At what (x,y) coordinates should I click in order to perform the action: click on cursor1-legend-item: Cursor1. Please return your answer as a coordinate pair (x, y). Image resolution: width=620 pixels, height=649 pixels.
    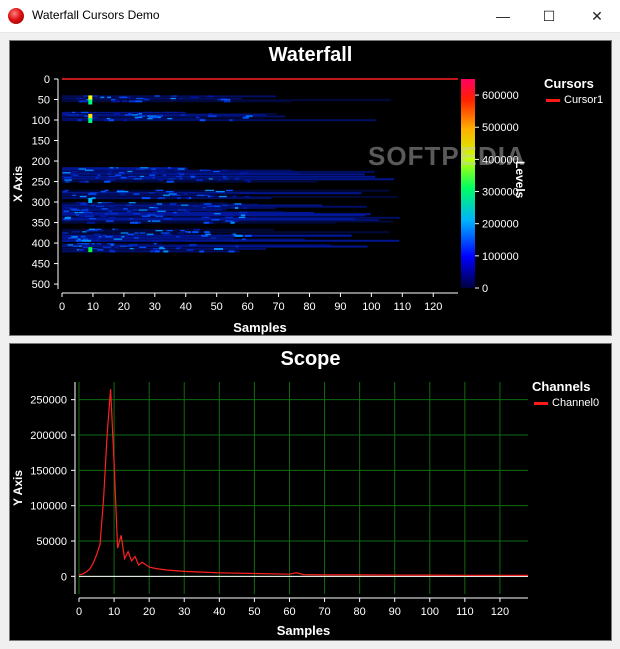
    Looking at the image, I should click on (574, 100).